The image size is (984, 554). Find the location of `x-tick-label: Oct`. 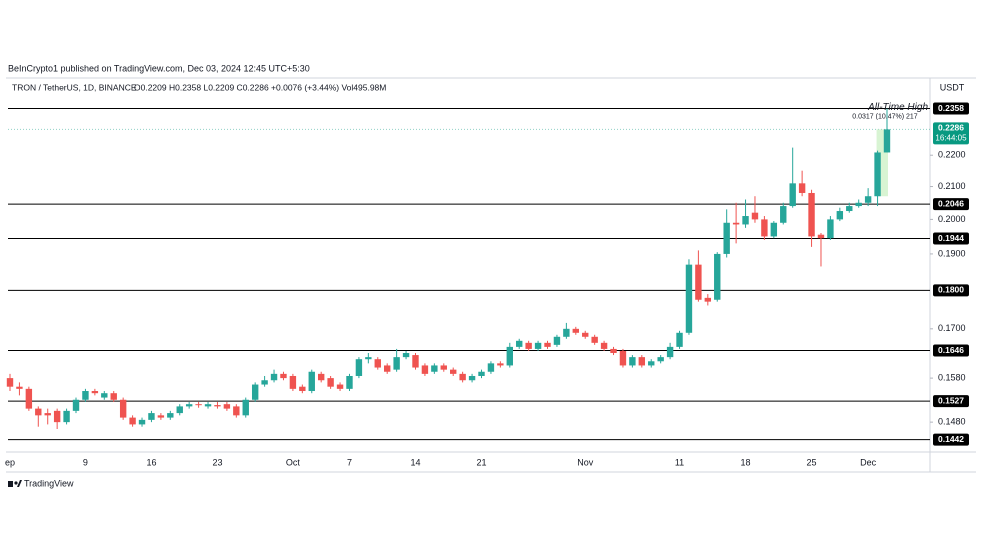

x-tick-label: Oct is located at coordinates (293, 462).